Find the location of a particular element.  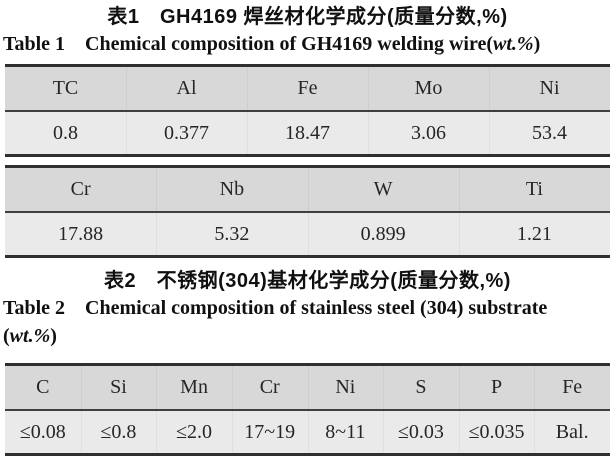

table2-wt-prefix: ( is located at coordinates (6, 336).